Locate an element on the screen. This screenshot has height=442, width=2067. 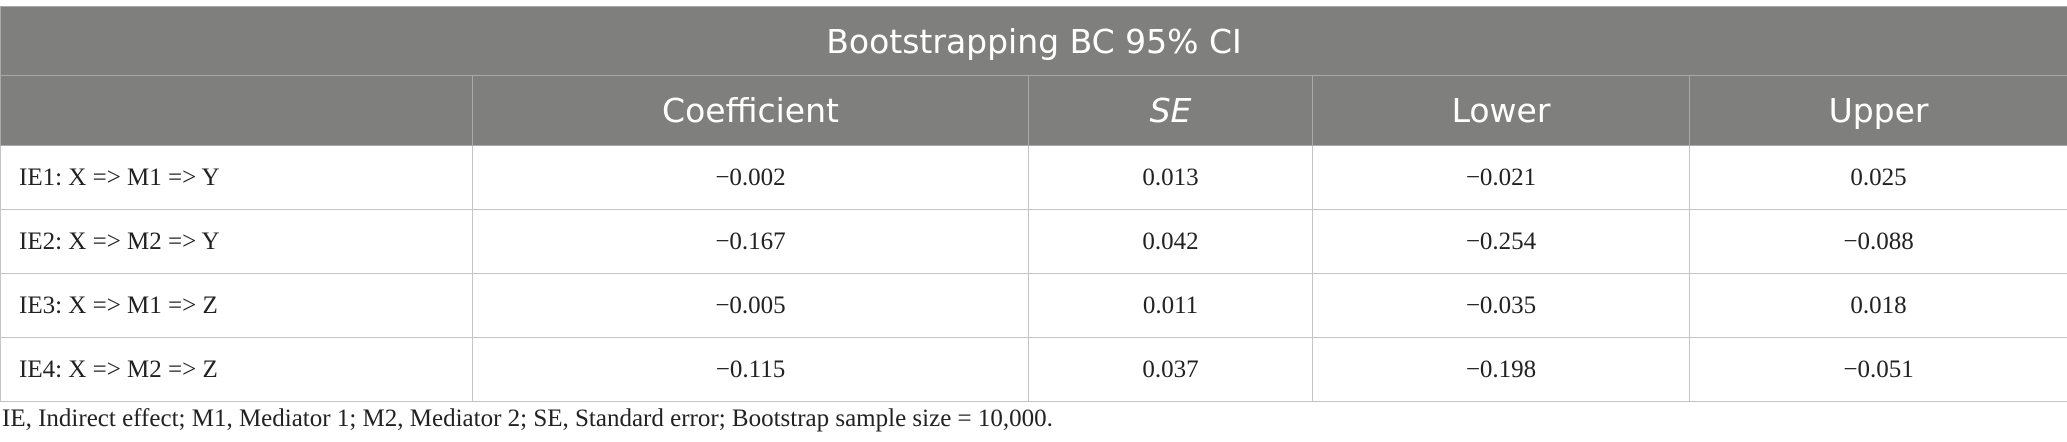
value-cell: 0.025 is located at coordinates (1877, 177).